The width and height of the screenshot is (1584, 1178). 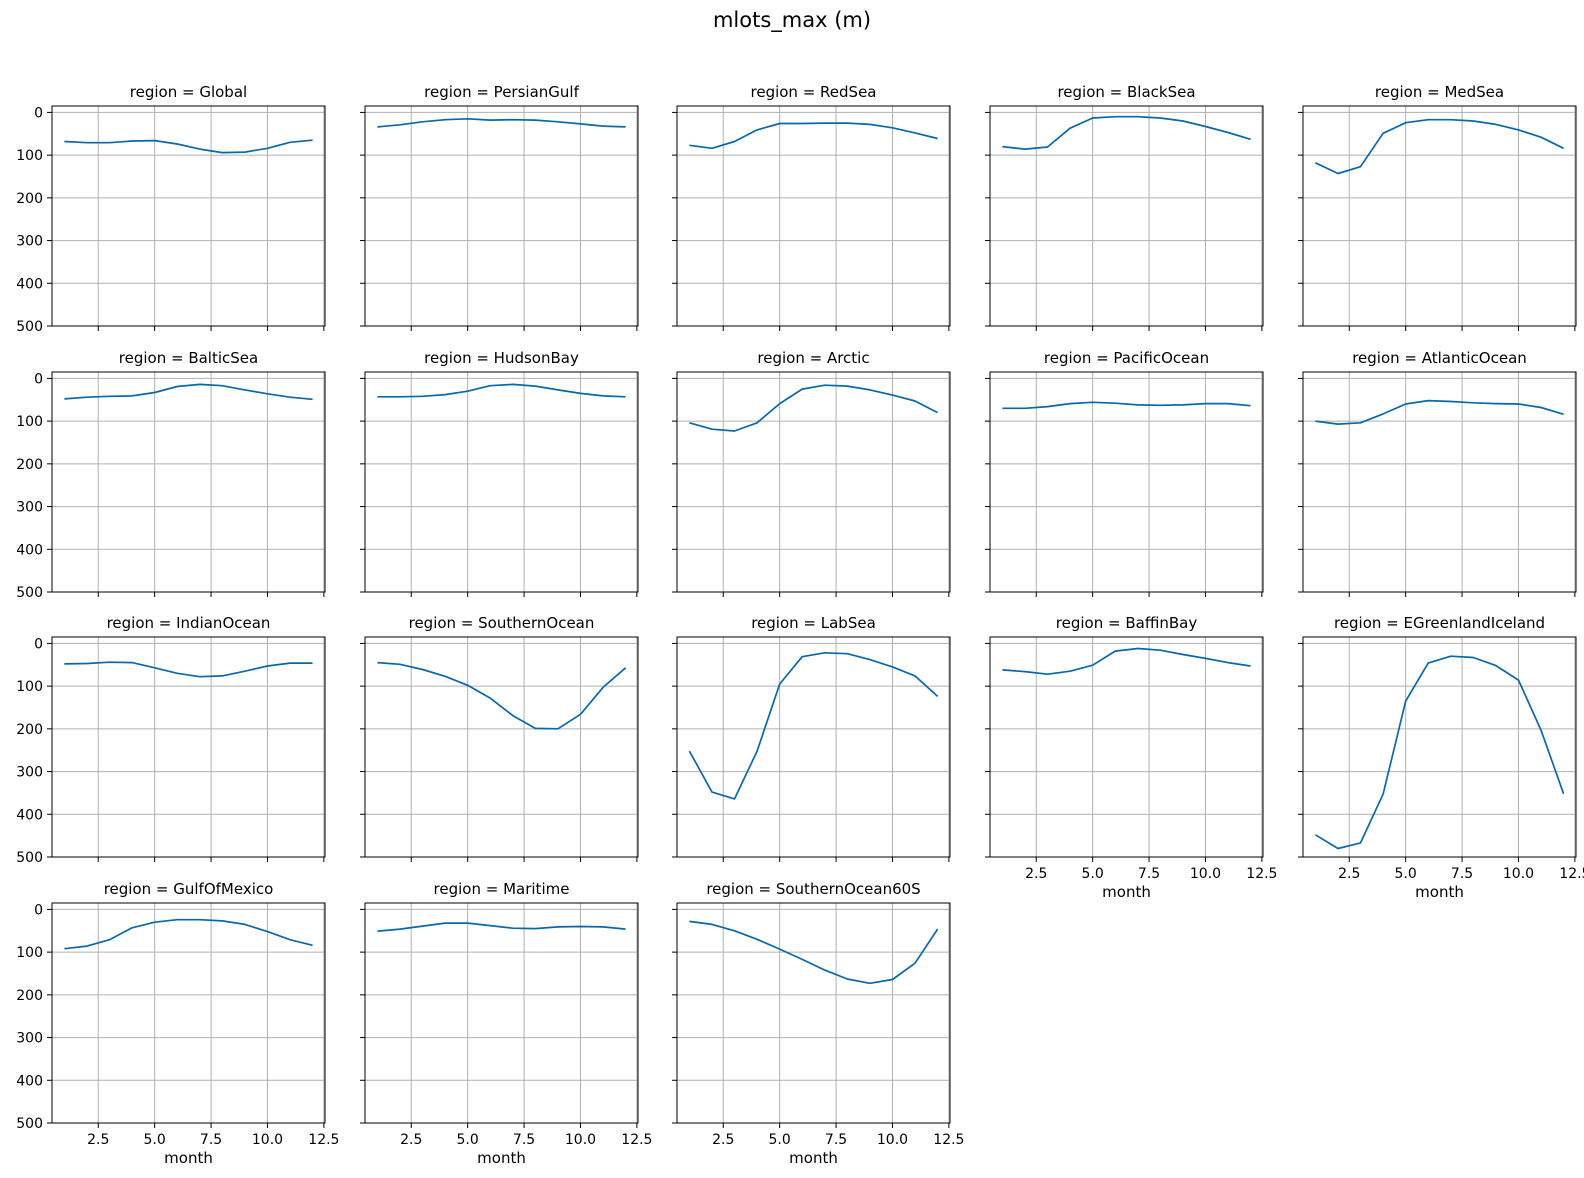 What do you see at coordinates (813, 136) in the screenshot?
I see `series-line-redsea` at bounding box center [813, 136].